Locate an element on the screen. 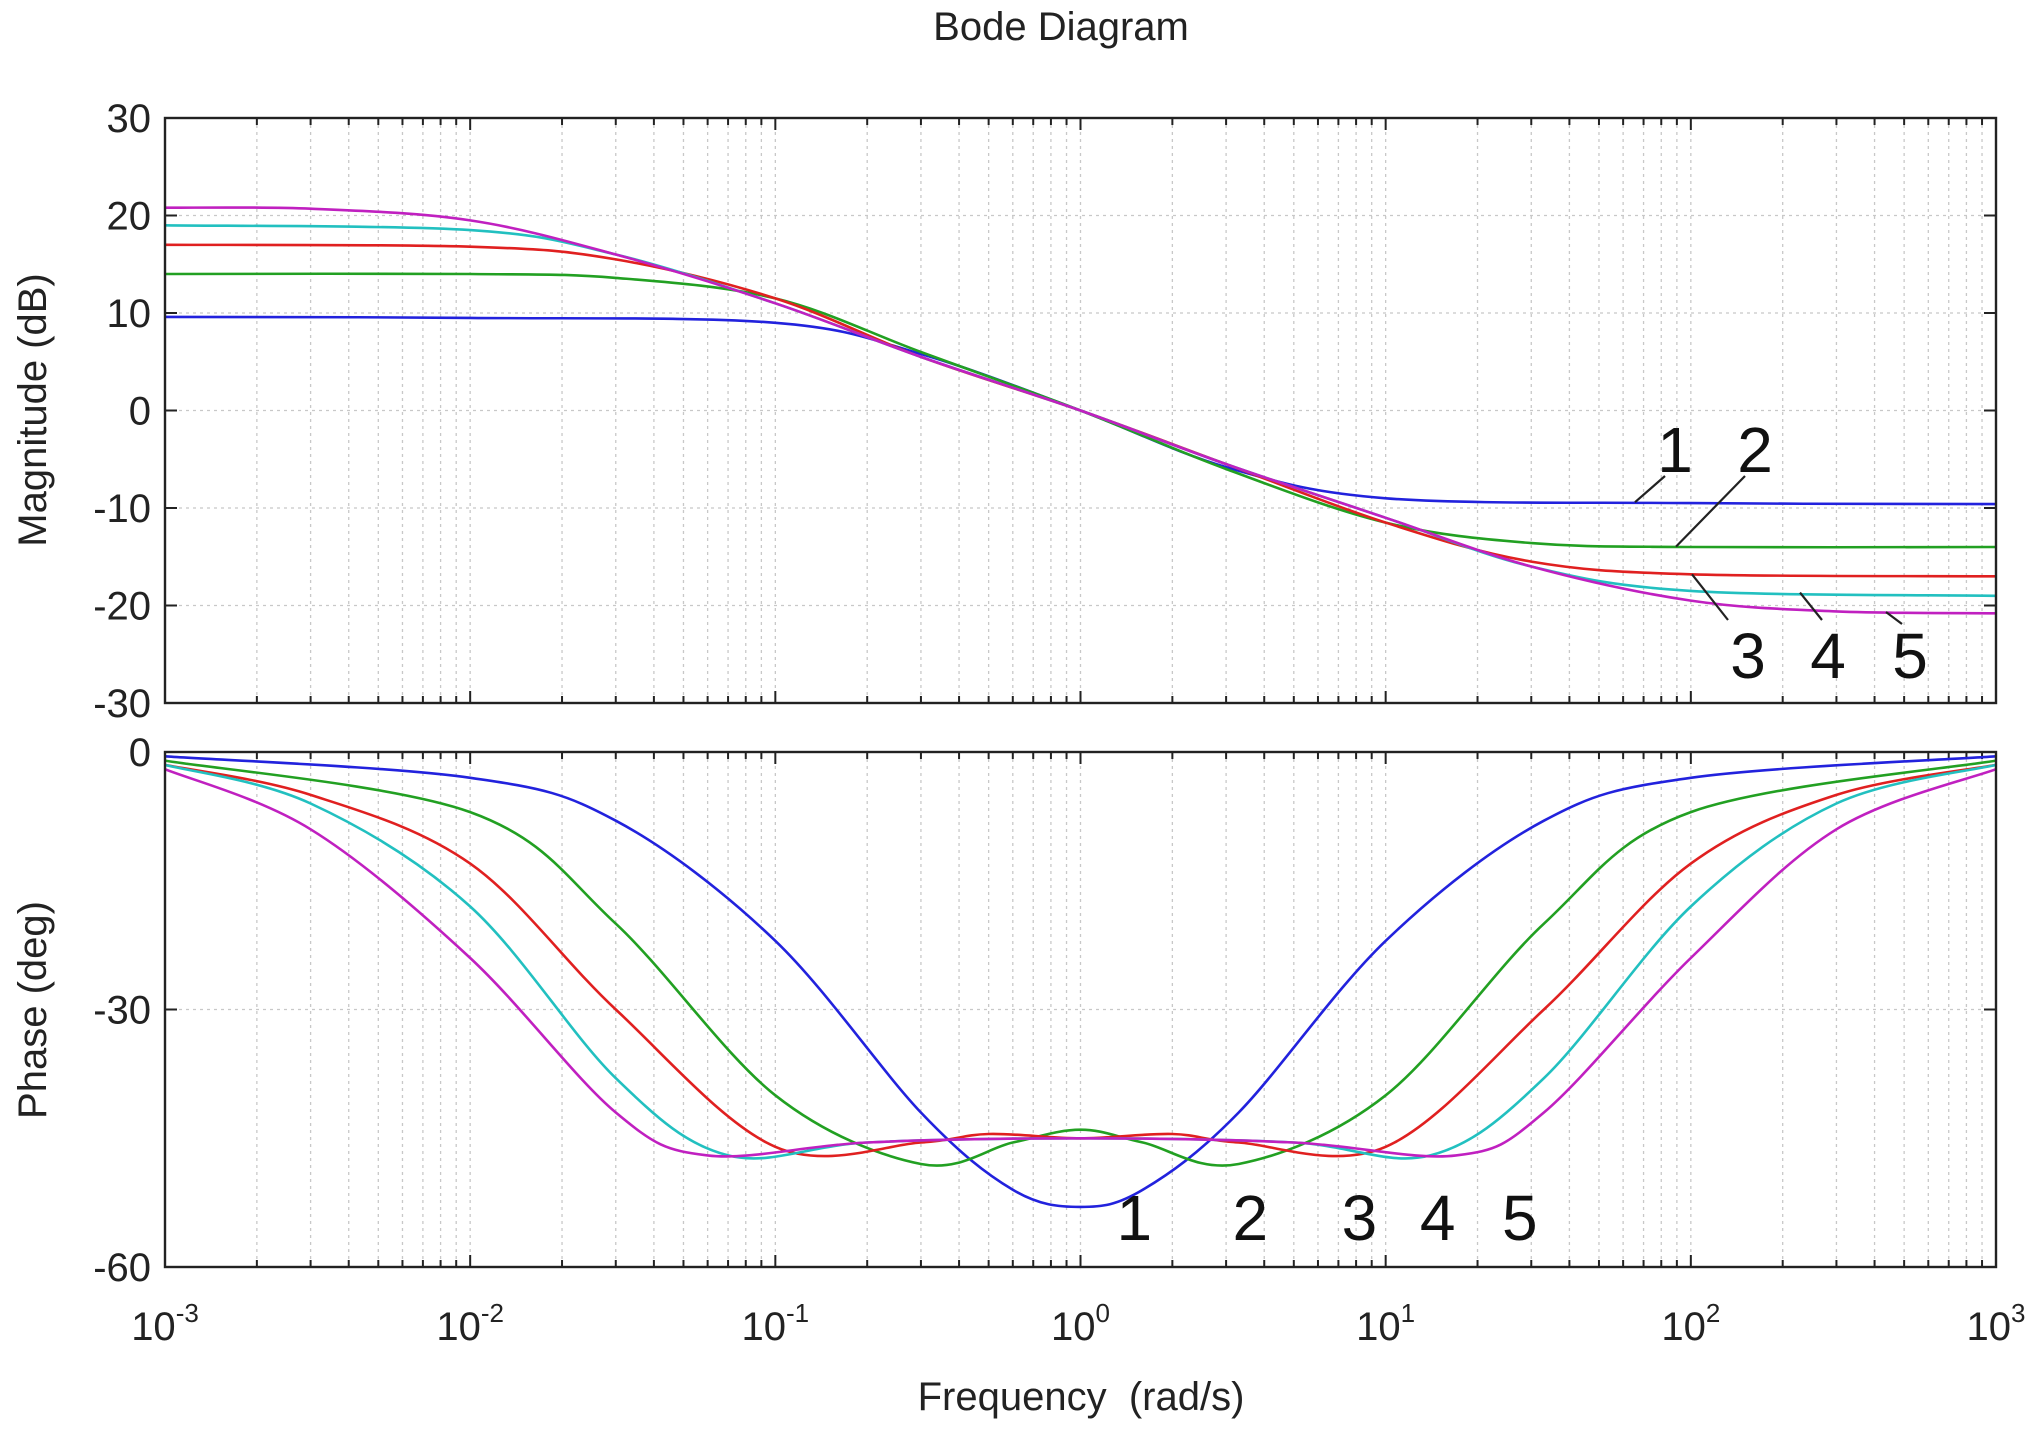 This screenshot has width=2038, height=1437. x-axis-label: Frequency (rad/s) is located at coordinates (1081, 1397).